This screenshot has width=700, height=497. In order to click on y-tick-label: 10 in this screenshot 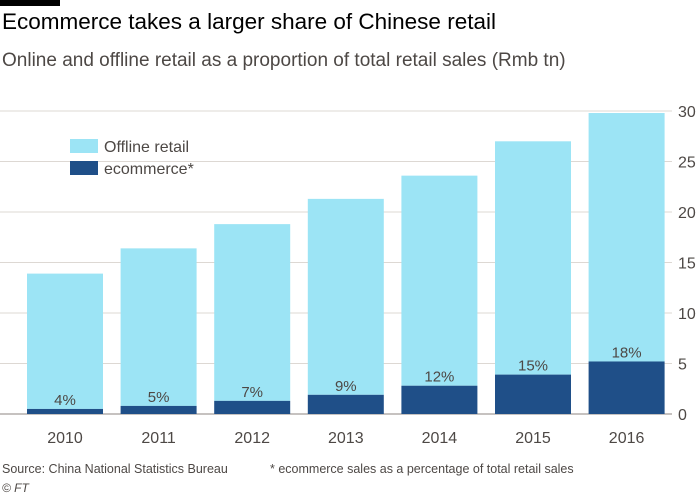, I will do `click(687, 314)`.